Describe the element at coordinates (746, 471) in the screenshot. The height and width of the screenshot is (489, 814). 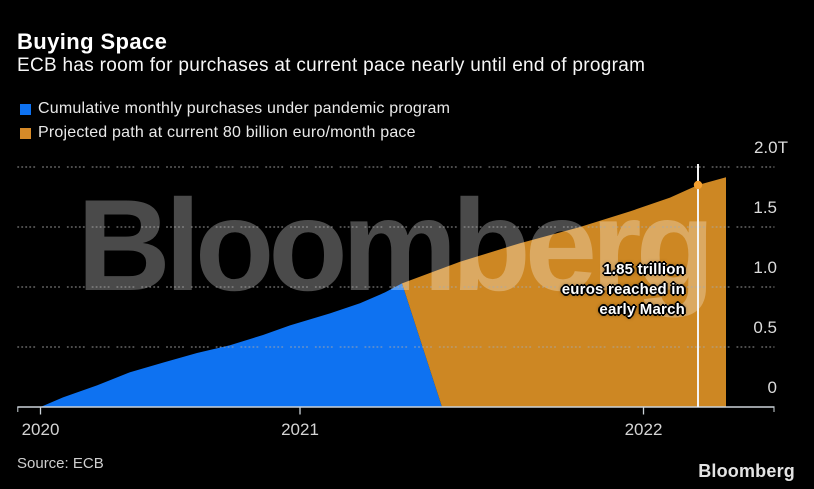
I see `brand-logo: Bloomberg` at that location.